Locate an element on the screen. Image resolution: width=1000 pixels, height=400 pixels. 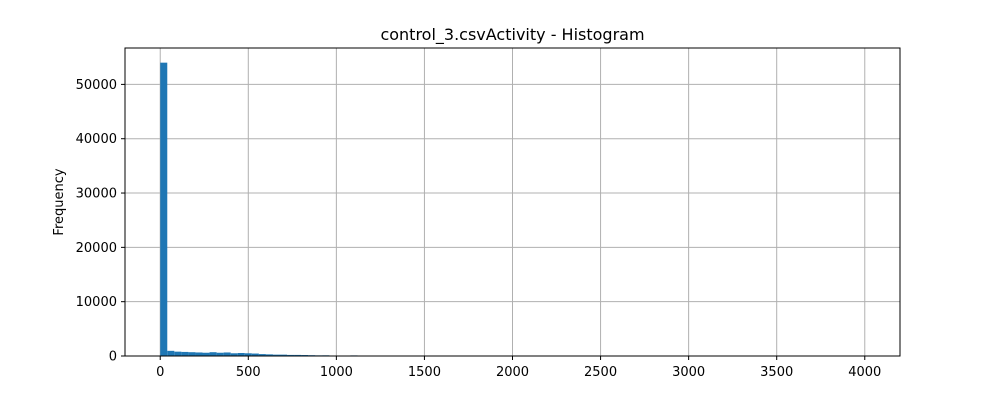
y-tick-label: 40000 is located at coordinates (96, 139).